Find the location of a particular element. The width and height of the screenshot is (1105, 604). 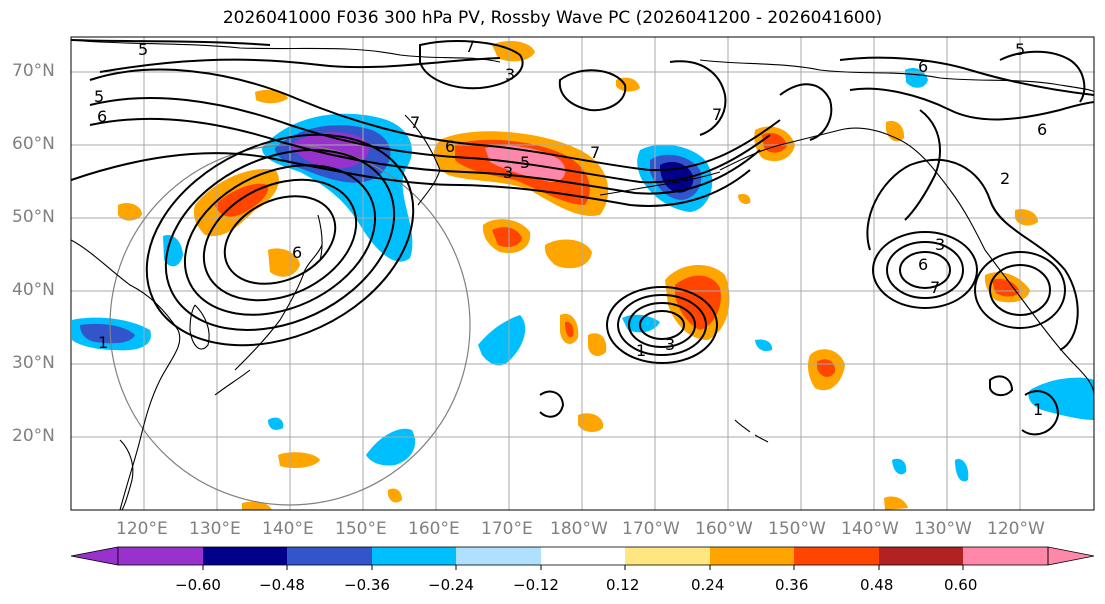

colorbar-extend-right is located at coordinates (1071, 556).